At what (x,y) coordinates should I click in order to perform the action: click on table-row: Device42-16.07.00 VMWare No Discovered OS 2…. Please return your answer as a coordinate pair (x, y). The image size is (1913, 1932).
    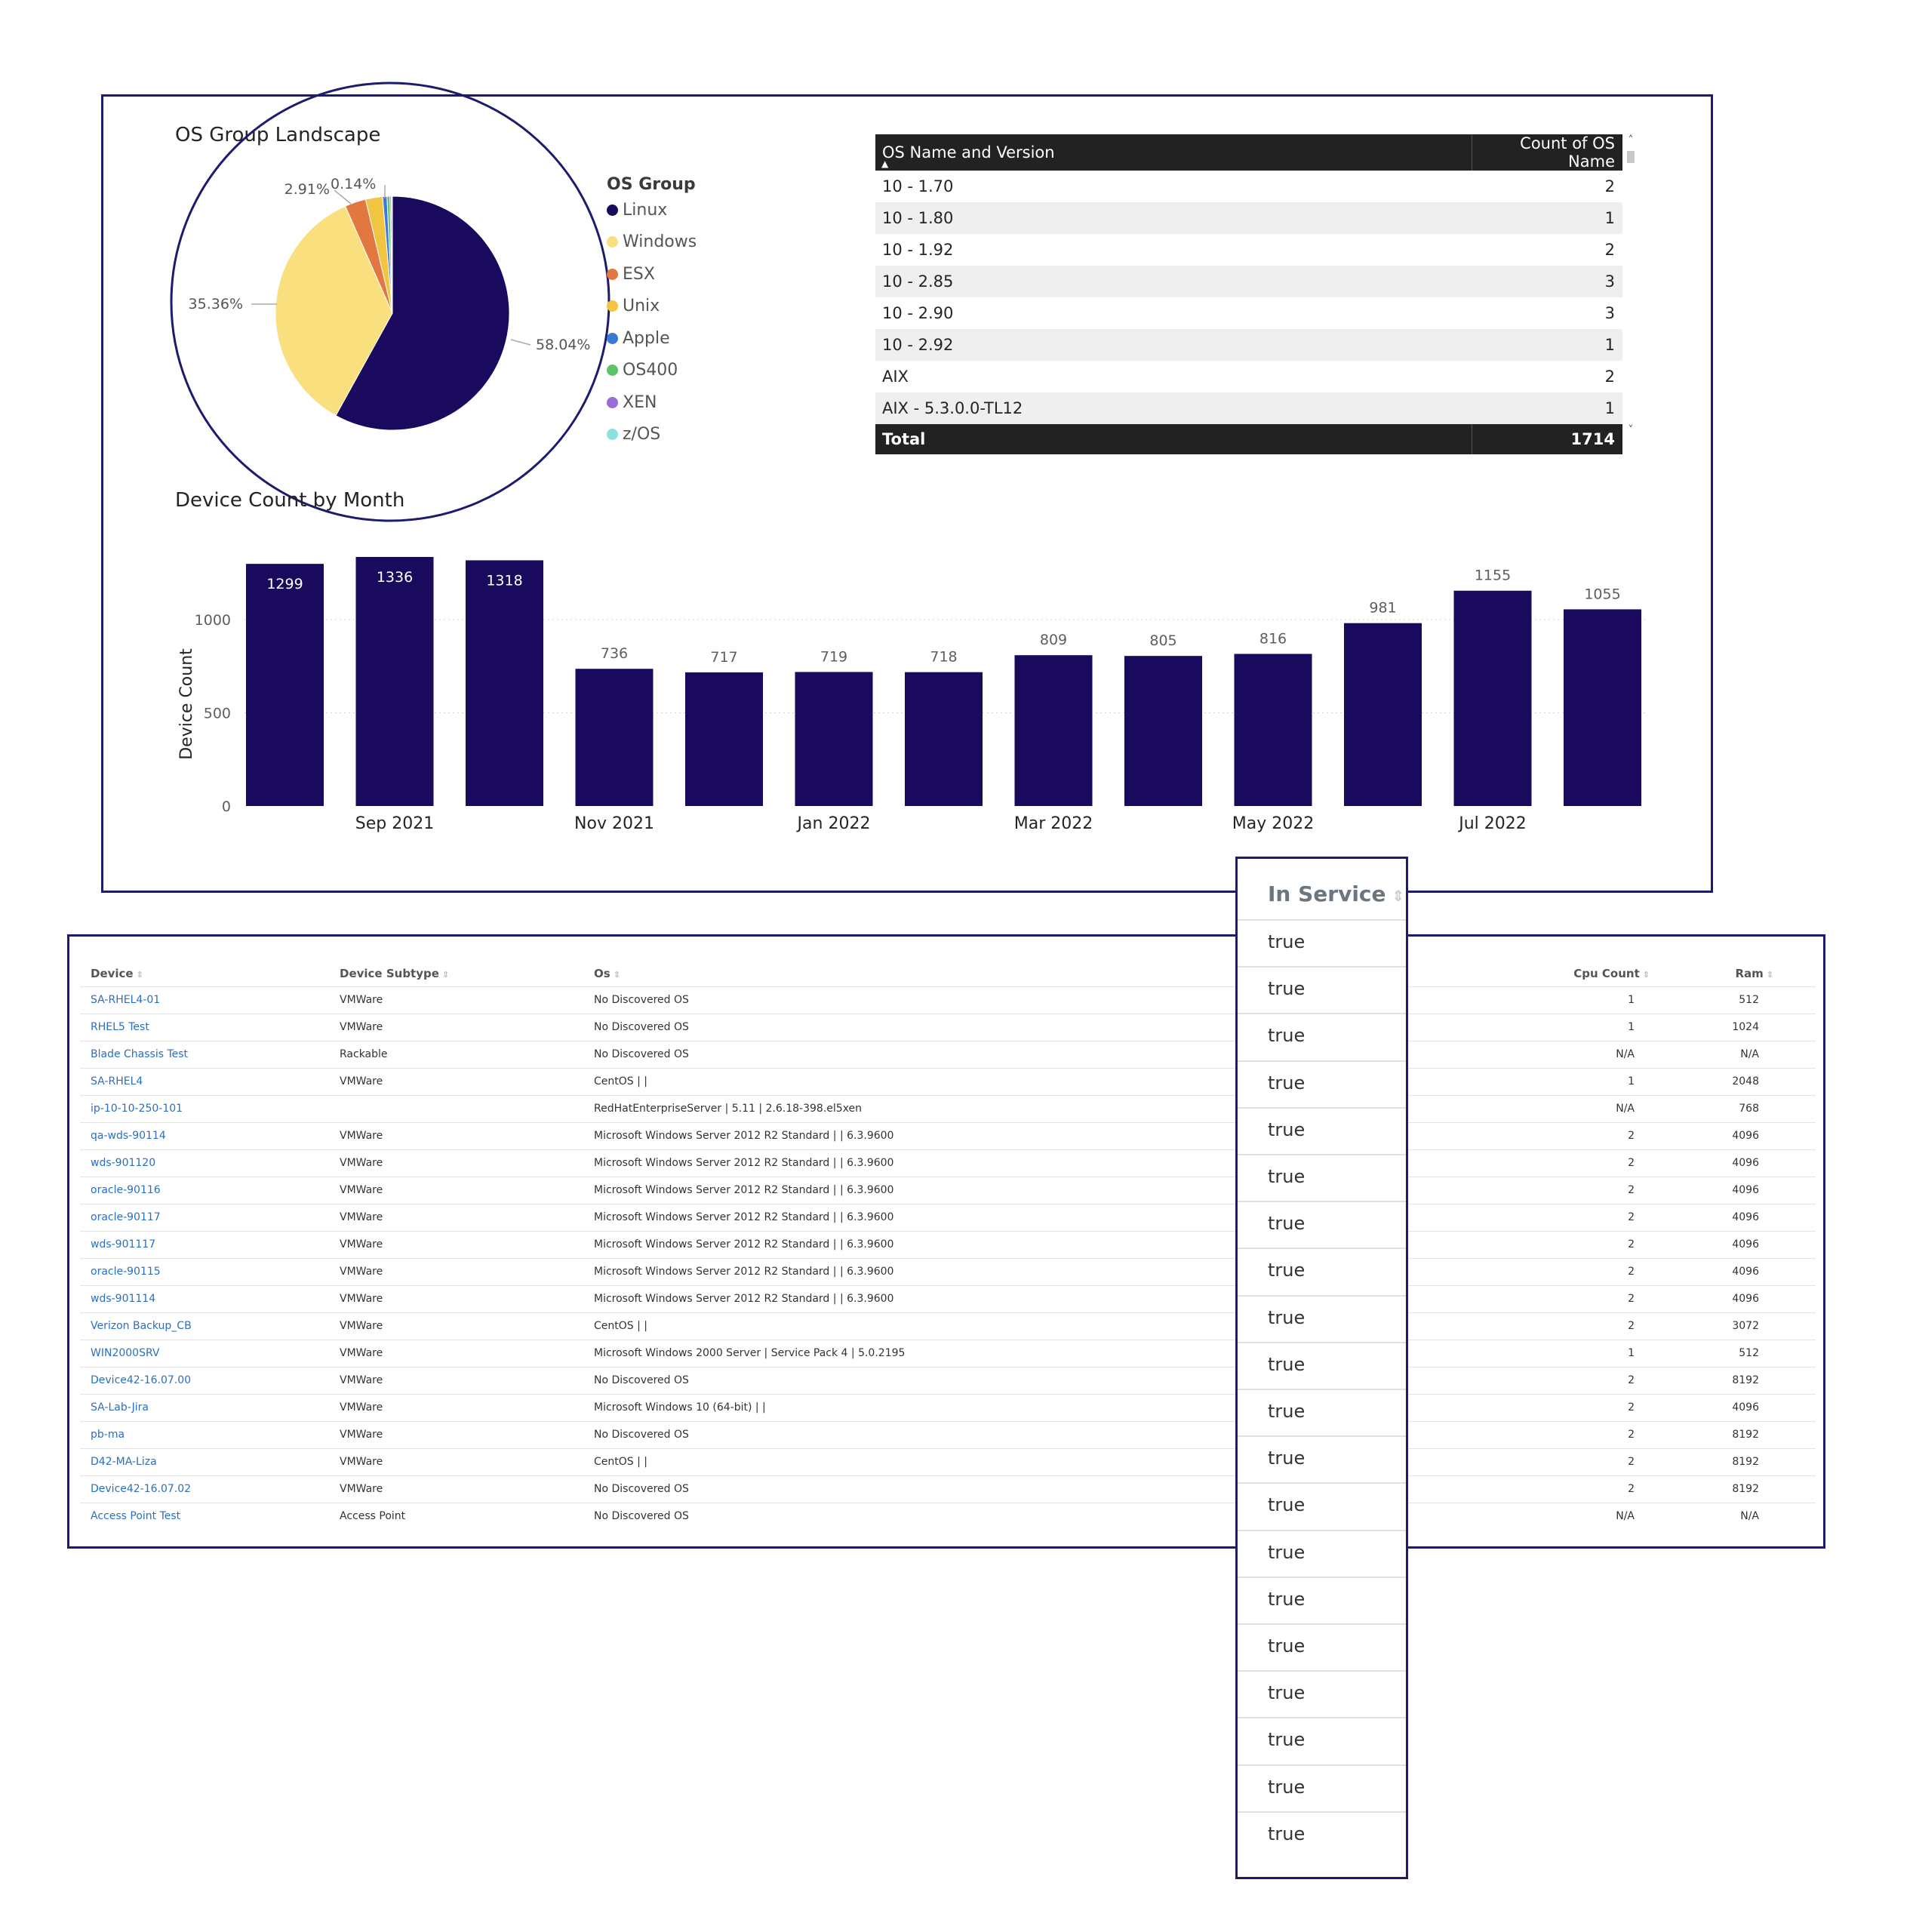
    Looking at the image, I should click on (948, 1381).